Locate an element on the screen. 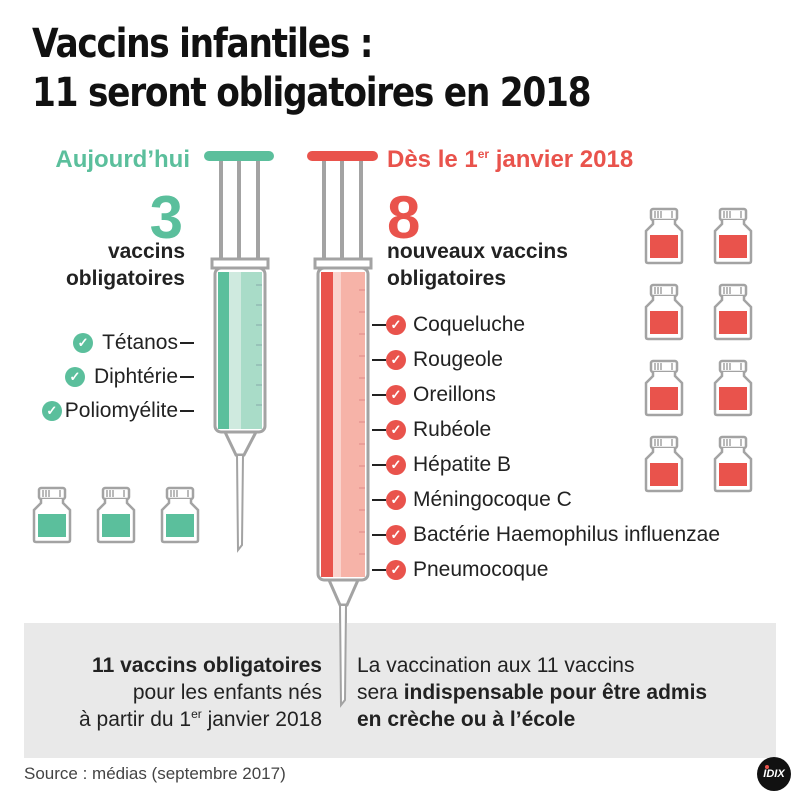 This screenshot has width=800, height=799. list-item: ✓ Oreillons is located at coordinates (546, 394).